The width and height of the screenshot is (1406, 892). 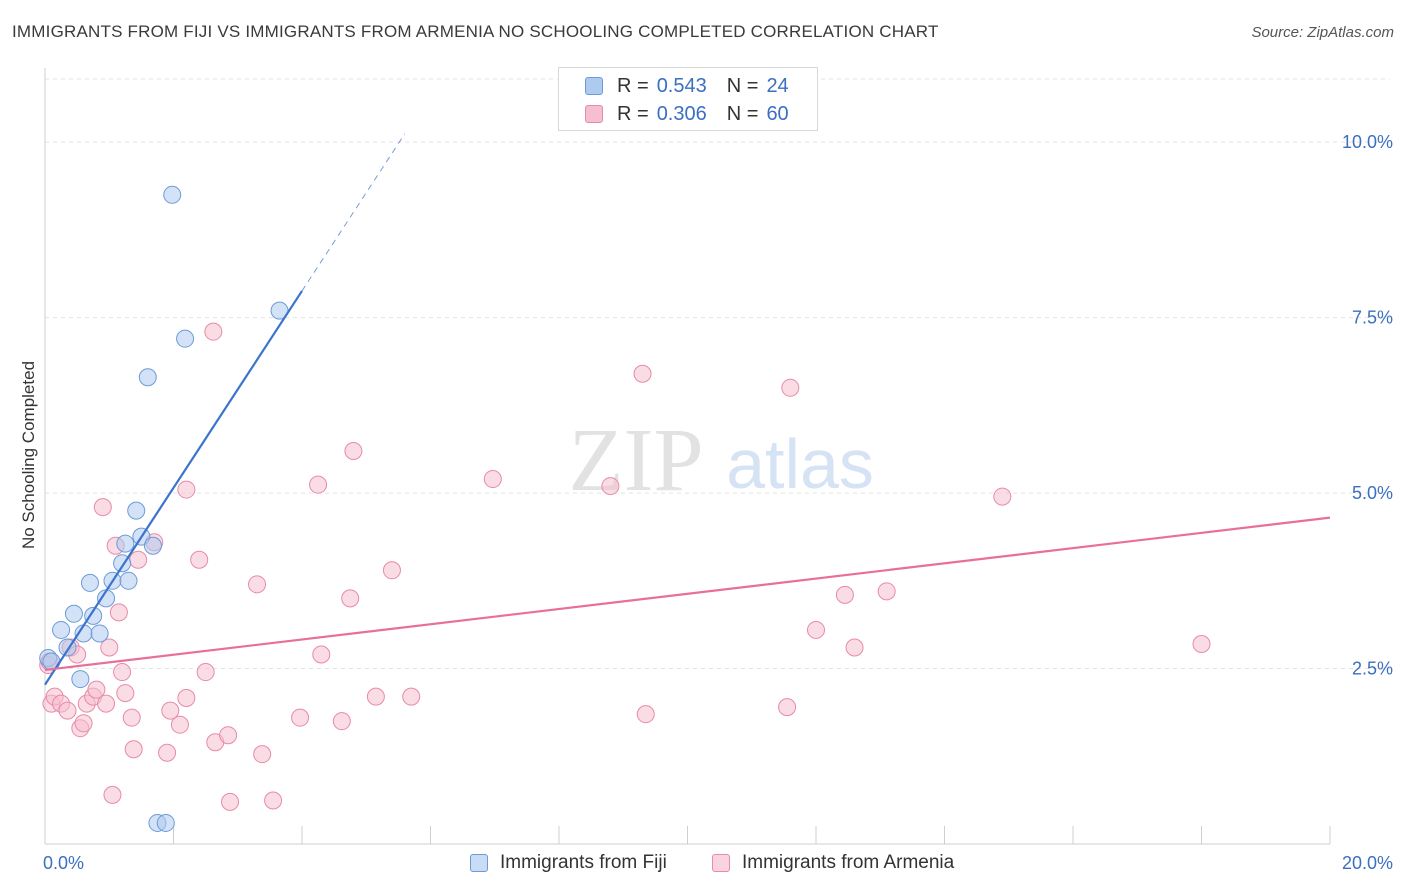 What do you see at coordinates (1367, 142) in the screenshot?
I see `y-tick-label: 10.0%` at bounding box center [1367, 142].